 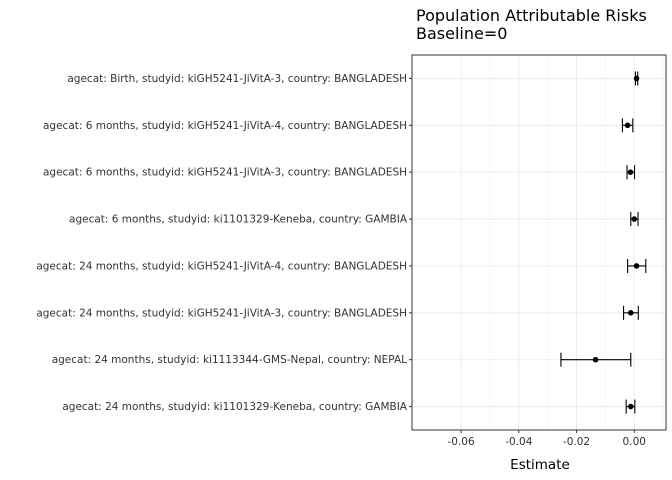 What do you see at coordinates (461, 33) in the screenshot?
I see `chart-subtitle: Baseline=0` at bounding box center [461, 33].